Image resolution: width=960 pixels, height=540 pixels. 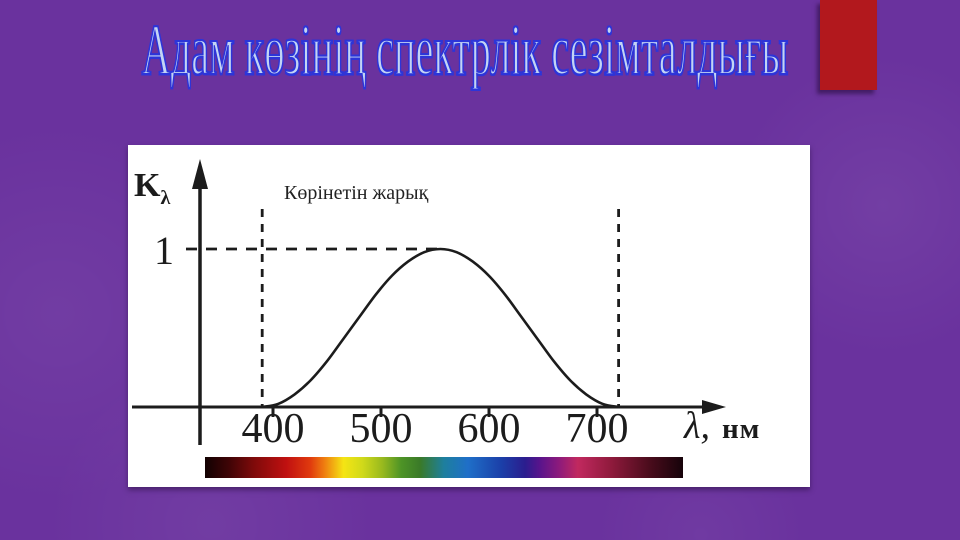 I want to click on x-axis-label: λ, нм, so click(x=722, y=426).